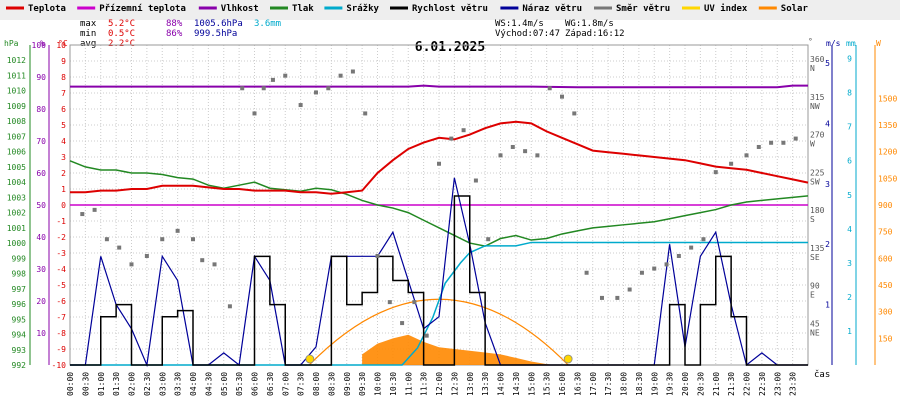  What do you see at coordinates (61, 301) in the screenshot?
I see `temp-tick-4: -6` at bounding box center [61, 301].